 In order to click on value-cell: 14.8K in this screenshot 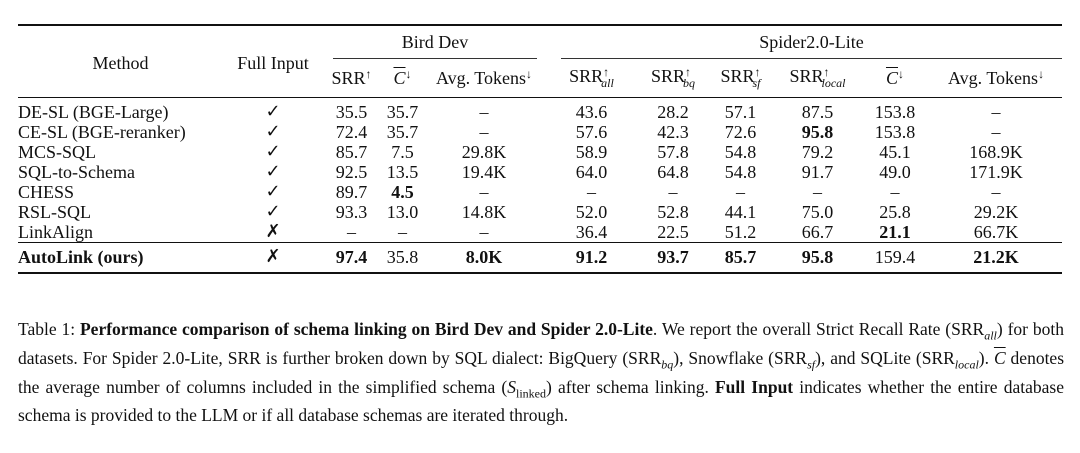, I will do `click(484, 212)`.